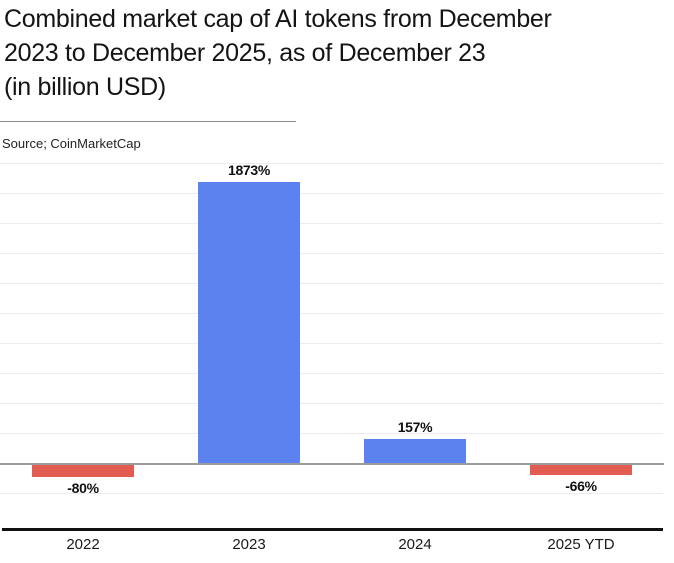 Image resolution: width=674 pixels, height=563 pixels. What do you see at coordinates (332, 464) in the screenshot?
I see `zero-baseline` at bounding box center [332, 464].